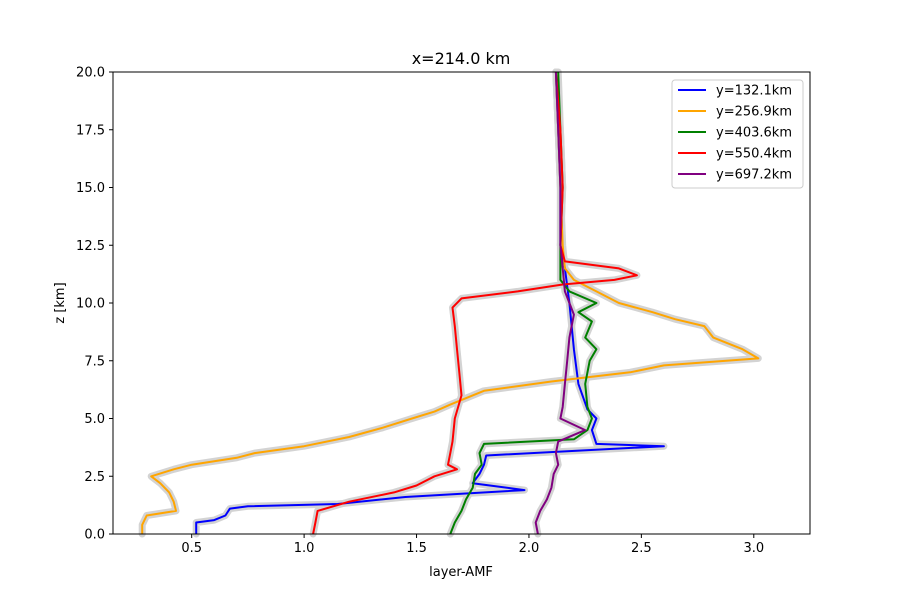 The height and width of the screenshot is (600, 900). Describe the element at coordinates (90, 73) in the screenshot. I see `y-tick-label: 20.0` at that location.